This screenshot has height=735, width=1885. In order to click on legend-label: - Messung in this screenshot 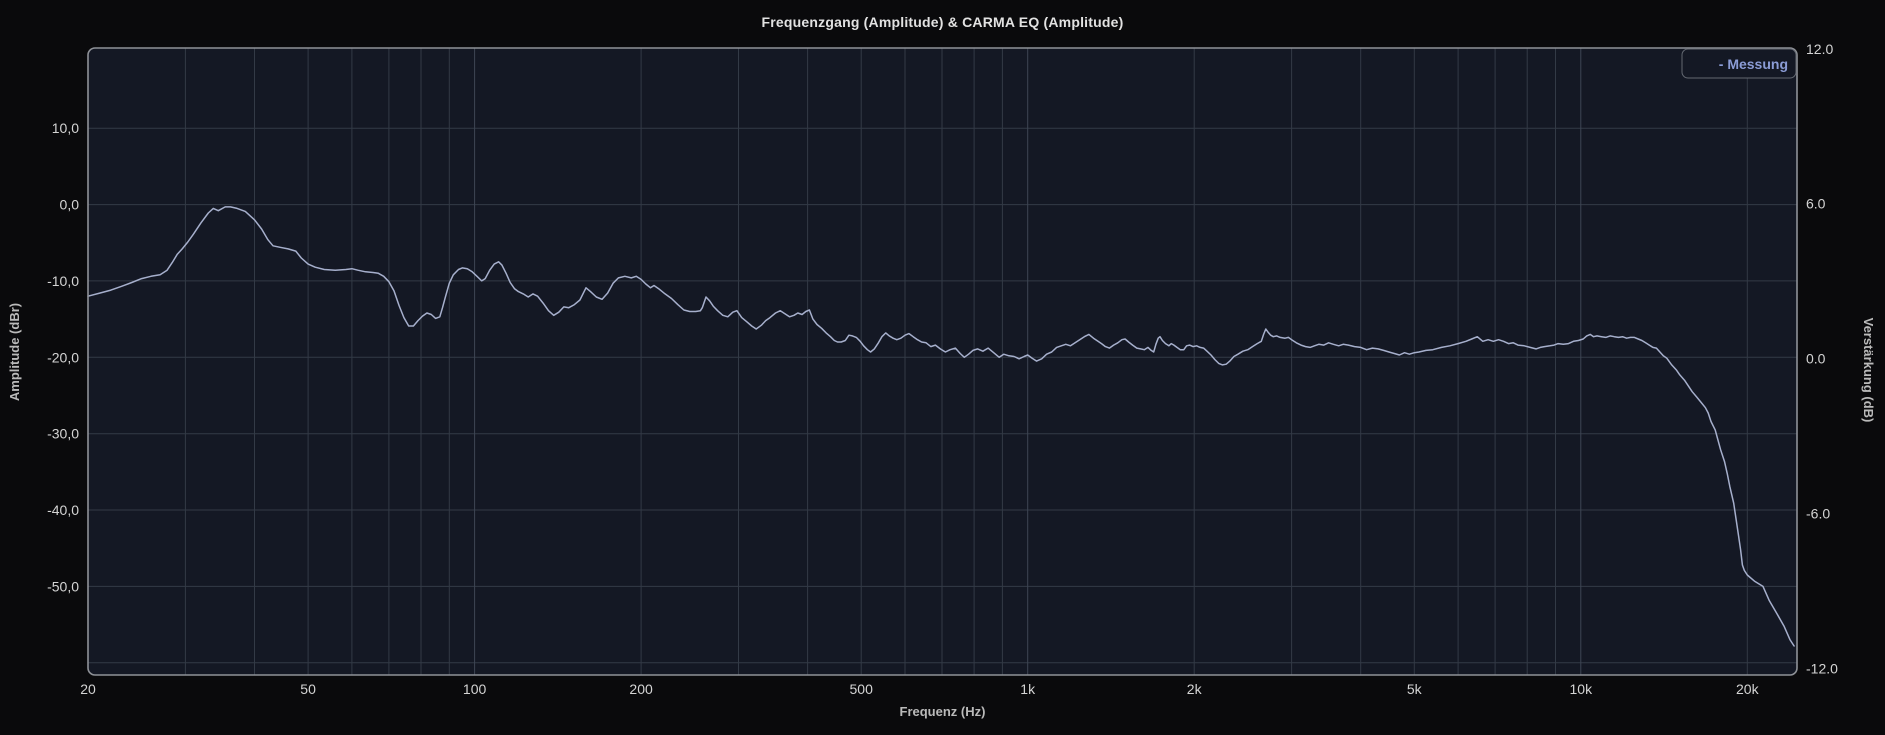, I will do `click(1753, 64)`.